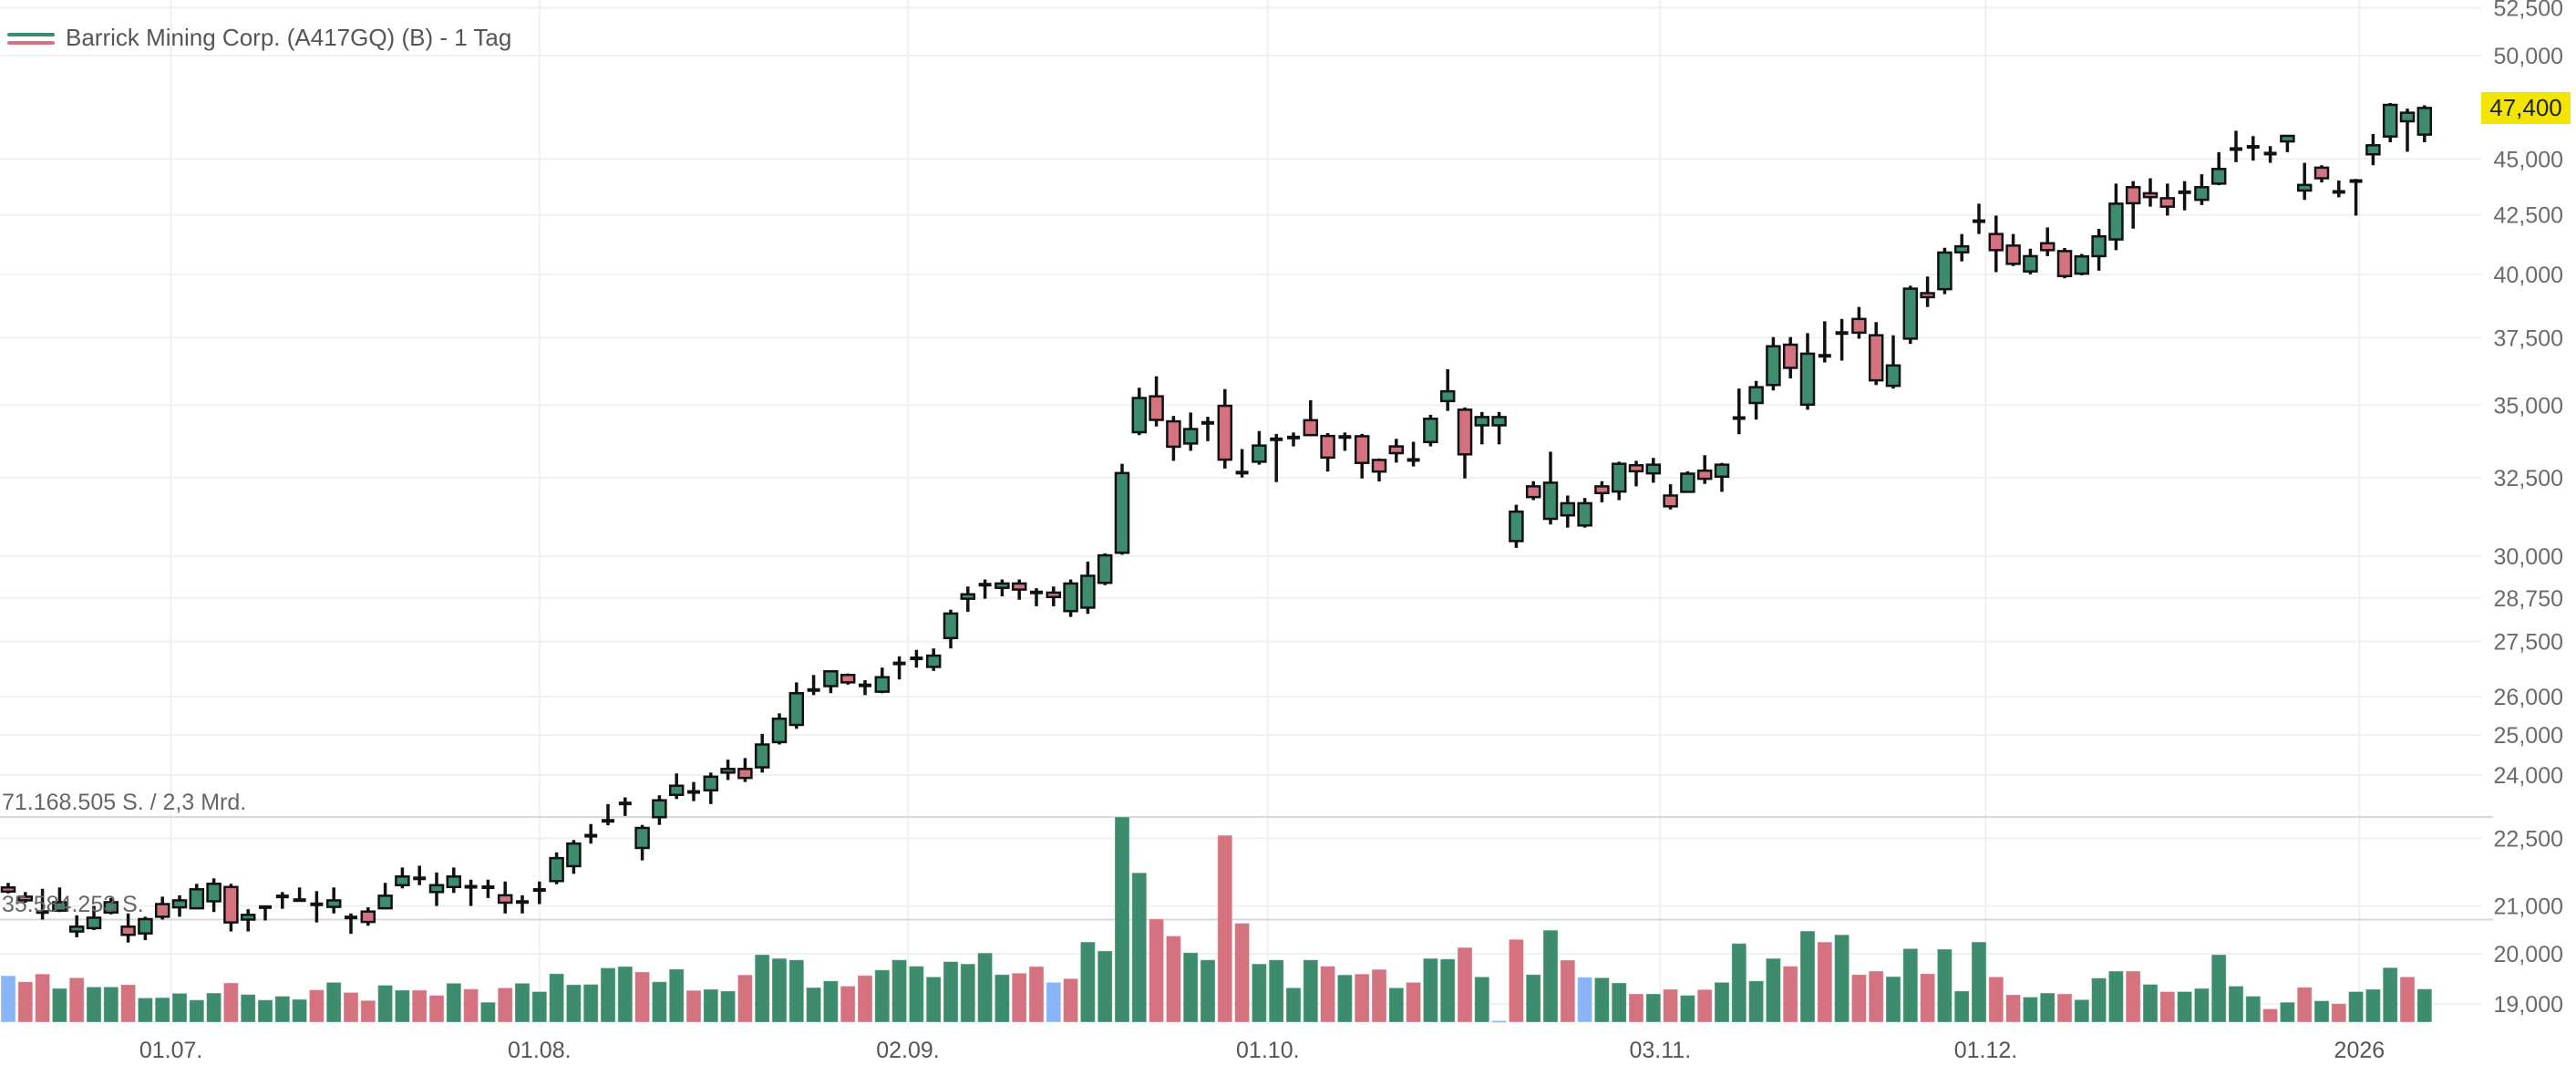 The width and height of the screenshot is (2576, 1065). What do you see at coordinates (2359, 1050) in the screenshot?
I see `date-tick-label: 2026` at bounding box center [2359, 1050].